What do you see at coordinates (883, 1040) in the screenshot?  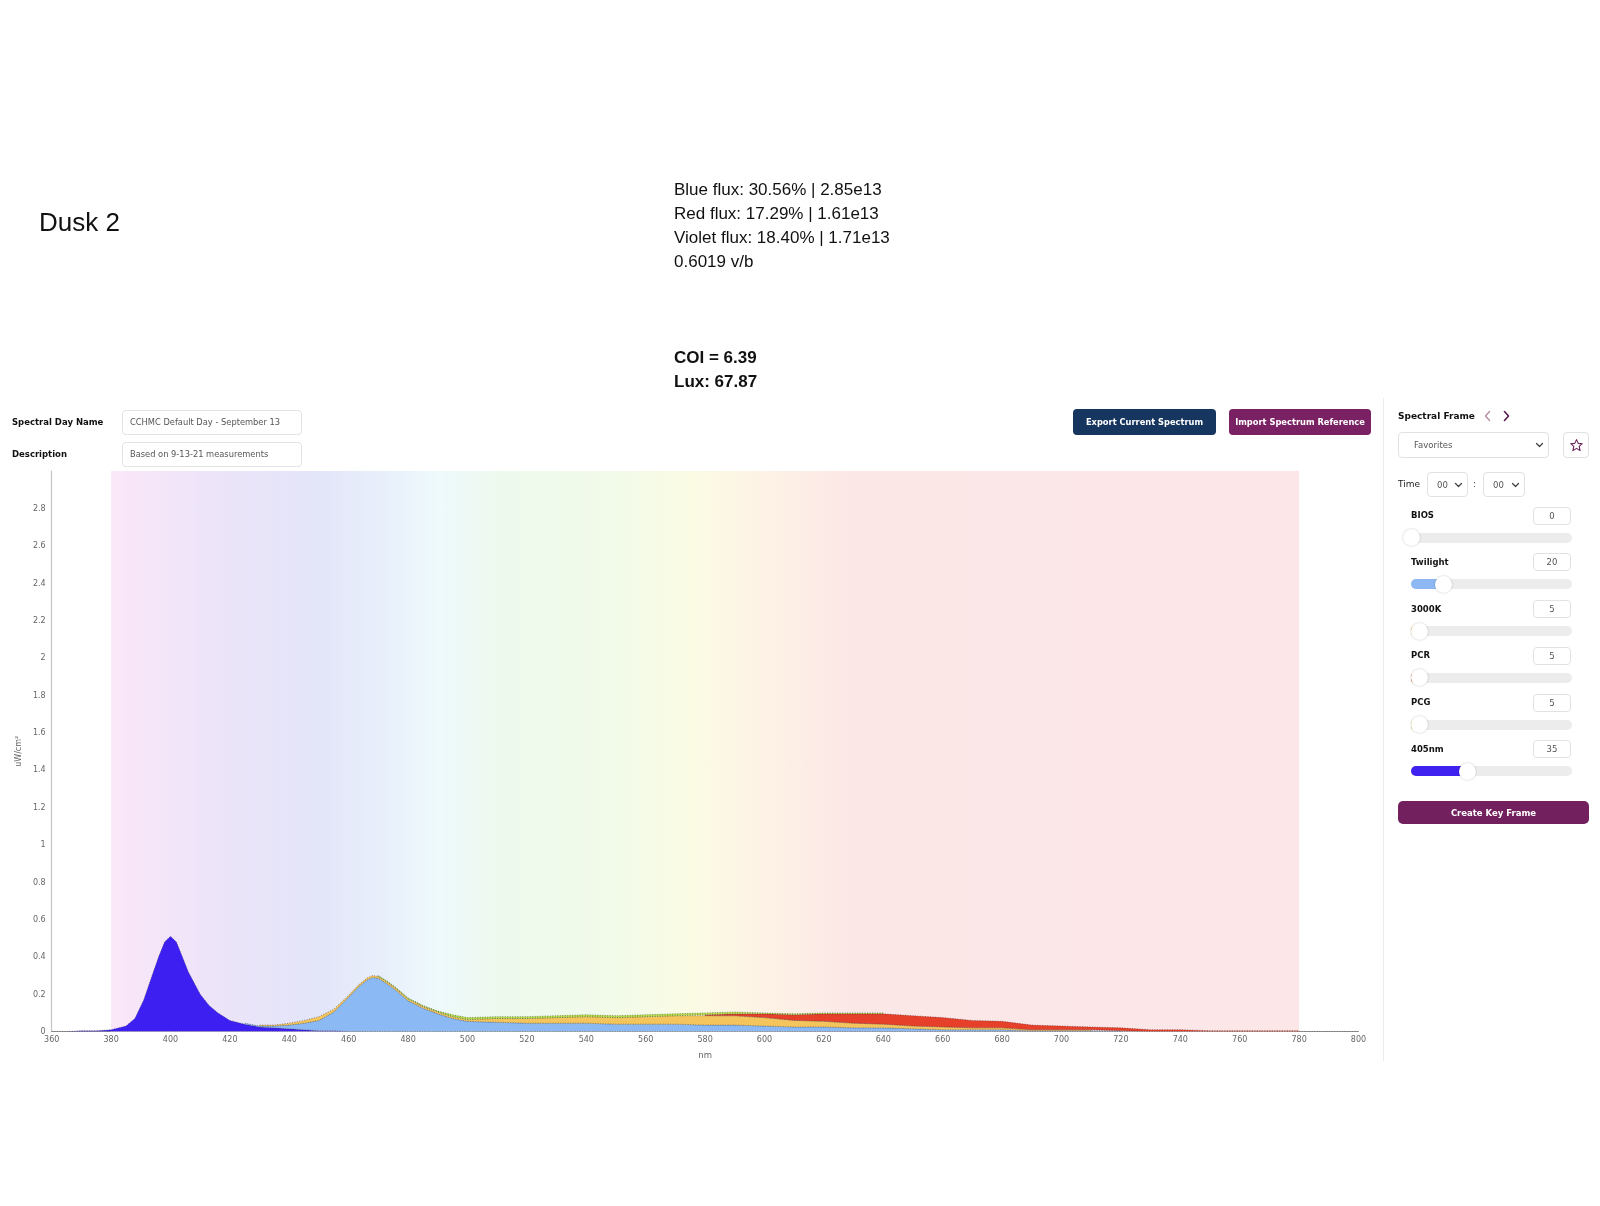 I see `x-tick-label: 640` at bounding box center [883, 1040].